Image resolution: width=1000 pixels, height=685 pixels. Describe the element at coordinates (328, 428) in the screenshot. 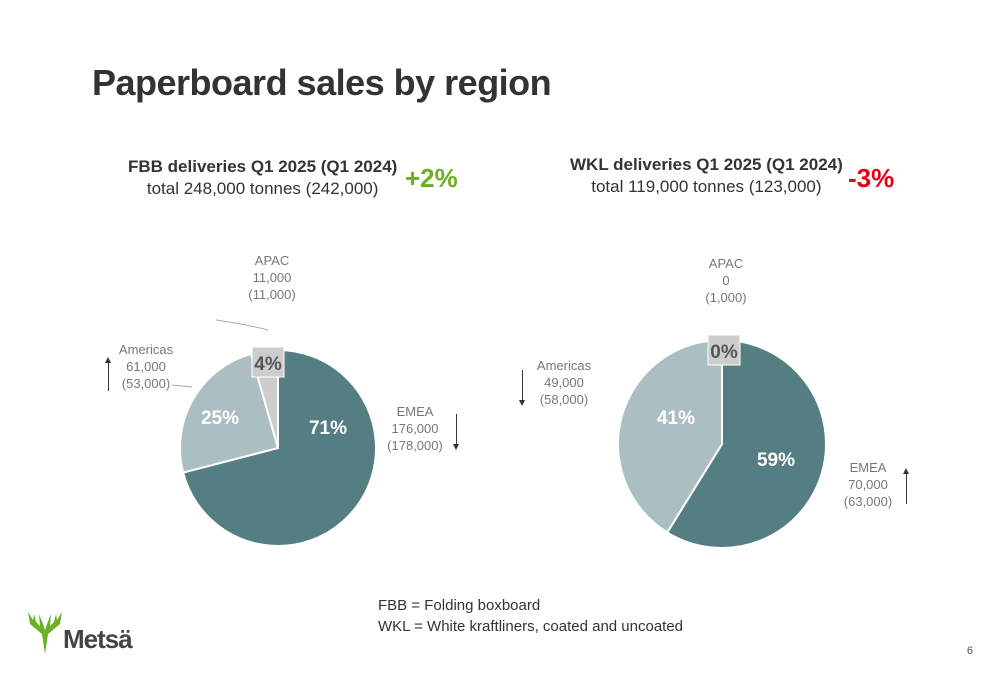

I see `fbb-emea-percent-label: 71%` at that location.